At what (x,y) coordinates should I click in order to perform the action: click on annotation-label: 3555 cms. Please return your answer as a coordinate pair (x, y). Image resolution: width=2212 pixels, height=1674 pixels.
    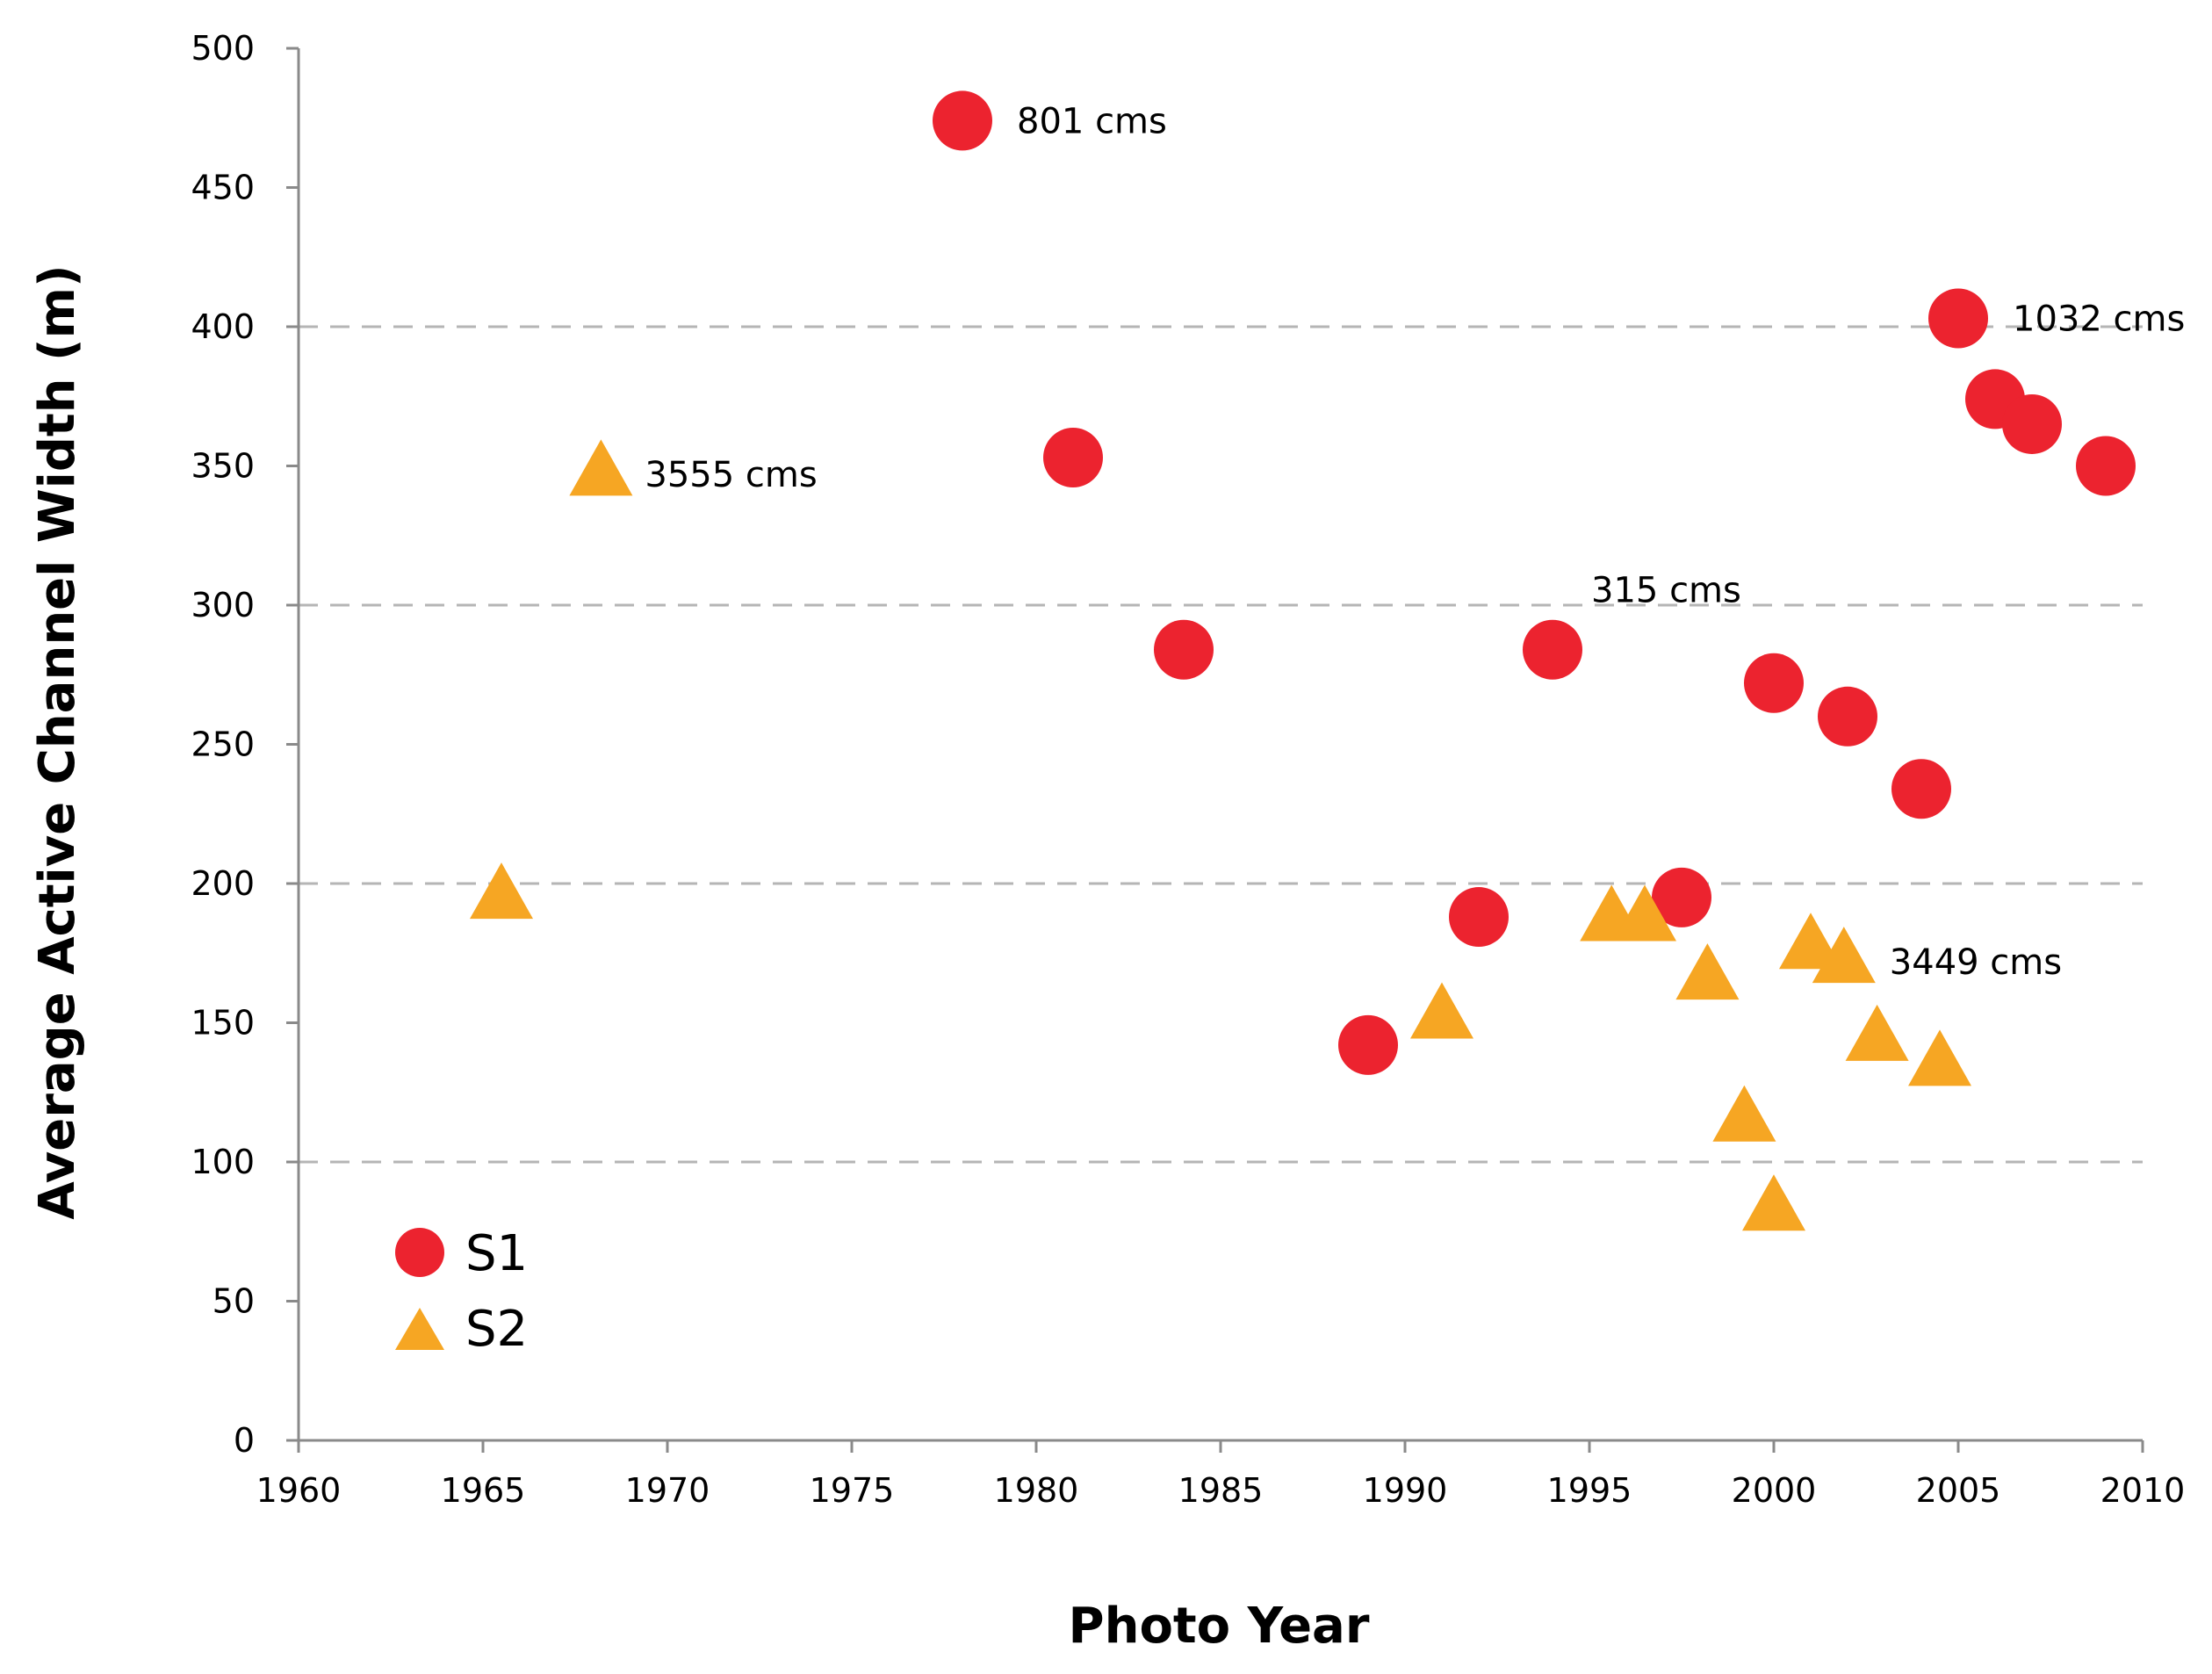
    Looking at the image, I should click on (731, 475).